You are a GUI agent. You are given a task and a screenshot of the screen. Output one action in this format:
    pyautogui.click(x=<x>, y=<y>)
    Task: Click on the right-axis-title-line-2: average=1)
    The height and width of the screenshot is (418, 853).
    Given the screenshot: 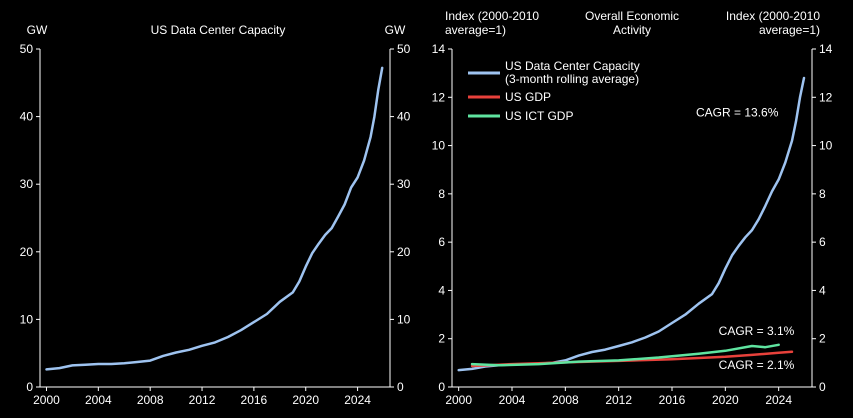 What is the action you would take?
    pyautogui.click(x=789, y=30)
    